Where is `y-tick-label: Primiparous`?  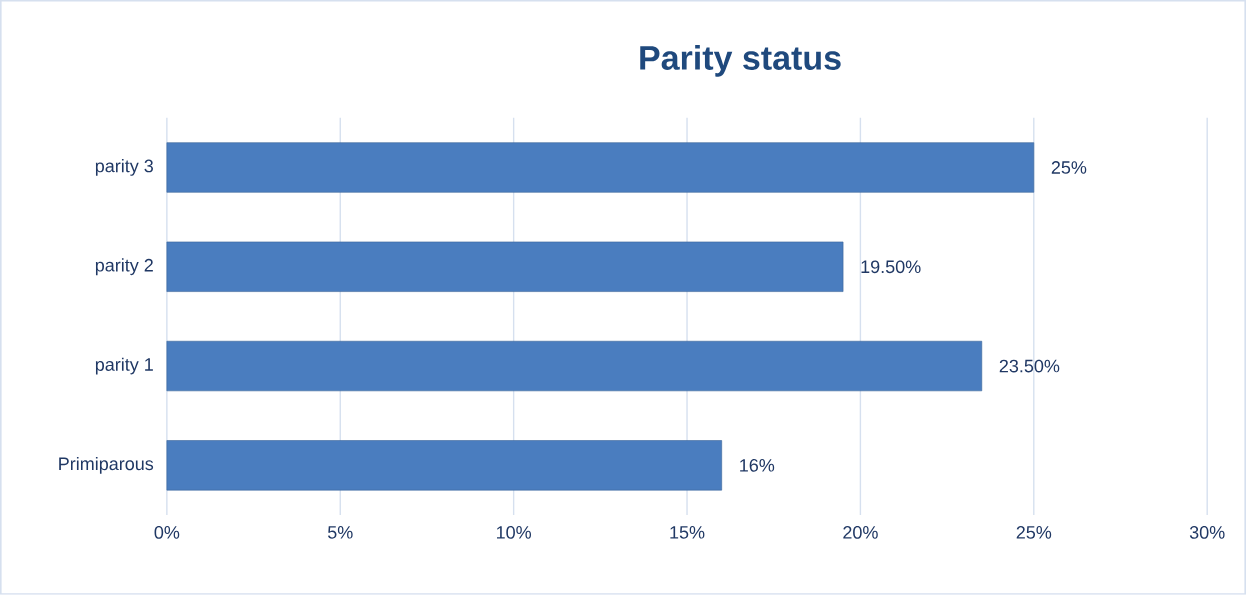 y-tick-label: Primiparous is located at coordinates (106, 465).